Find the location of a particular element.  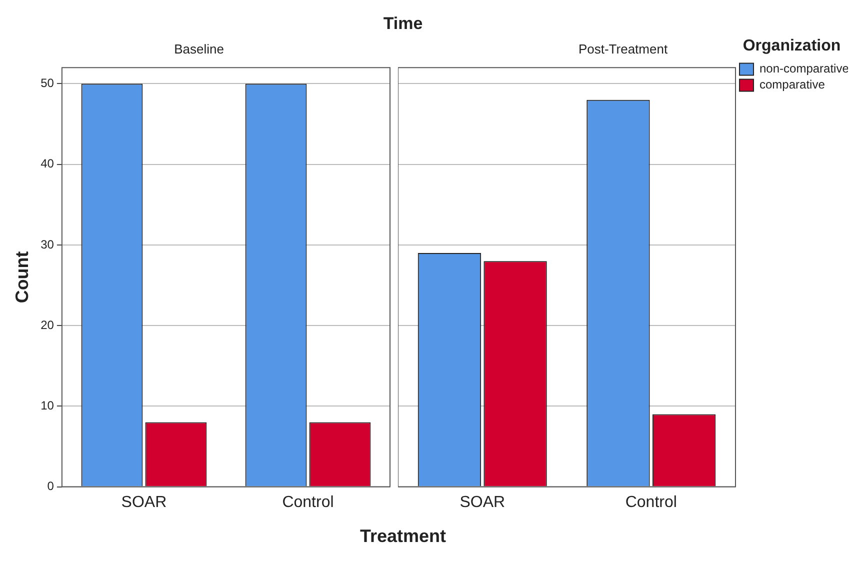

y-tick-label: 10 is located at coordinates (47, 405).